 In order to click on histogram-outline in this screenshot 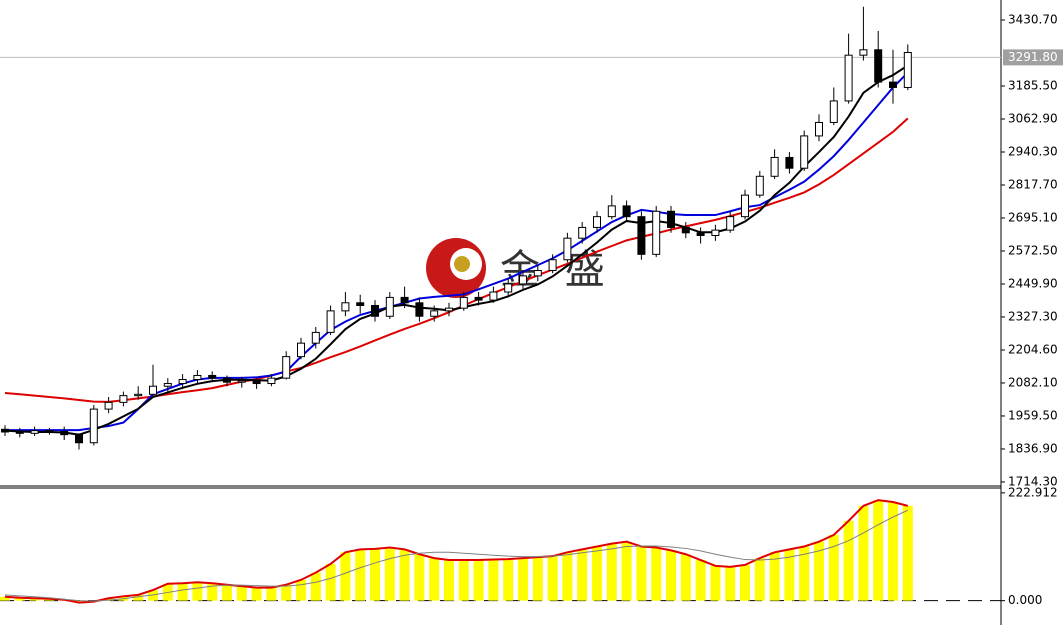, I will do `click(456, 551)`.